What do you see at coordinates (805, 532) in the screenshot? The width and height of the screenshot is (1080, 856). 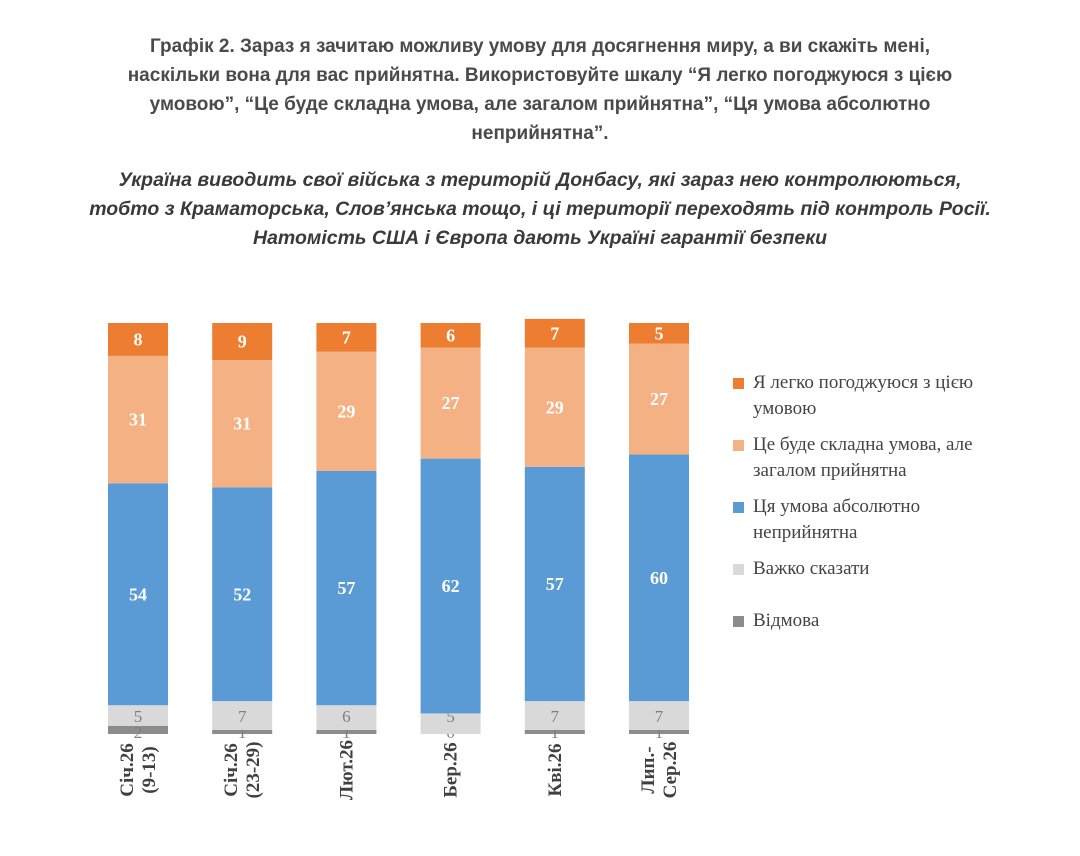 I see `legend-label: неприйнятна` at bounding box center [805, 532].